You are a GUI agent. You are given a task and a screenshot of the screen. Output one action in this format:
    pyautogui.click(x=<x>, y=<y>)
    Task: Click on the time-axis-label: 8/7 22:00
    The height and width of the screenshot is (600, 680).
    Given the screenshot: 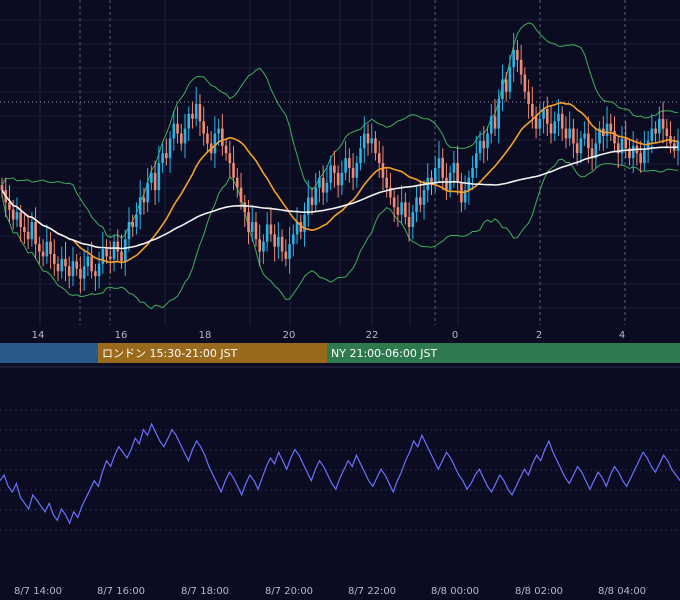 What is the action you would take?
    pyautogui.click(x=372, y=591)
    